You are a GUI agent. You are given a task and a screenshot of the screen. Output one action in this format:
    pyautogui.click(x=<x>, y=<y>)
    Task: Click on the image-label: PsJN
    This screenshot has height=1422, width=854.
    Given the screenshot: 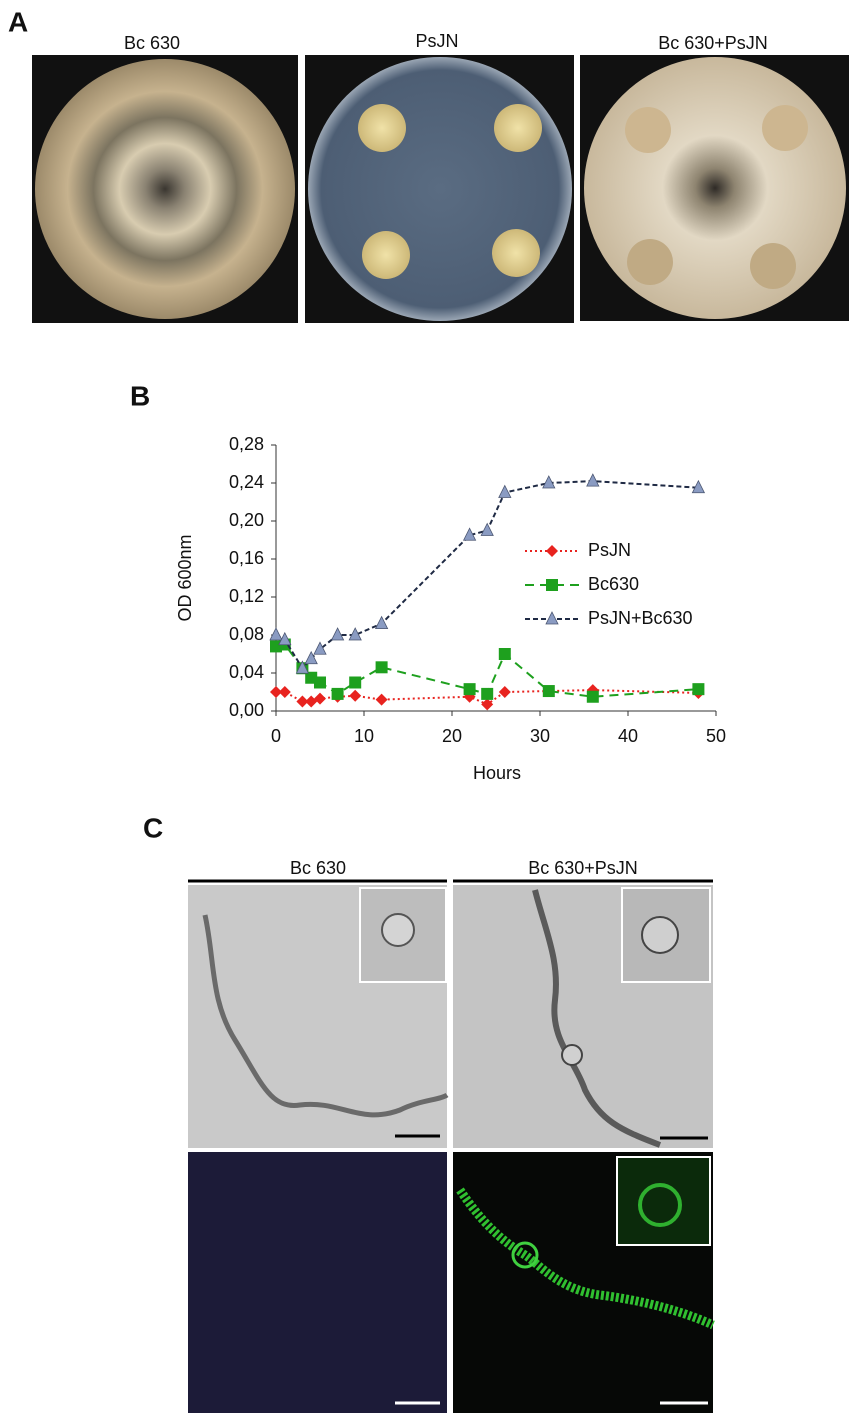 What is the action you would take?
    pyautogui.click(x=436, y=41)
    